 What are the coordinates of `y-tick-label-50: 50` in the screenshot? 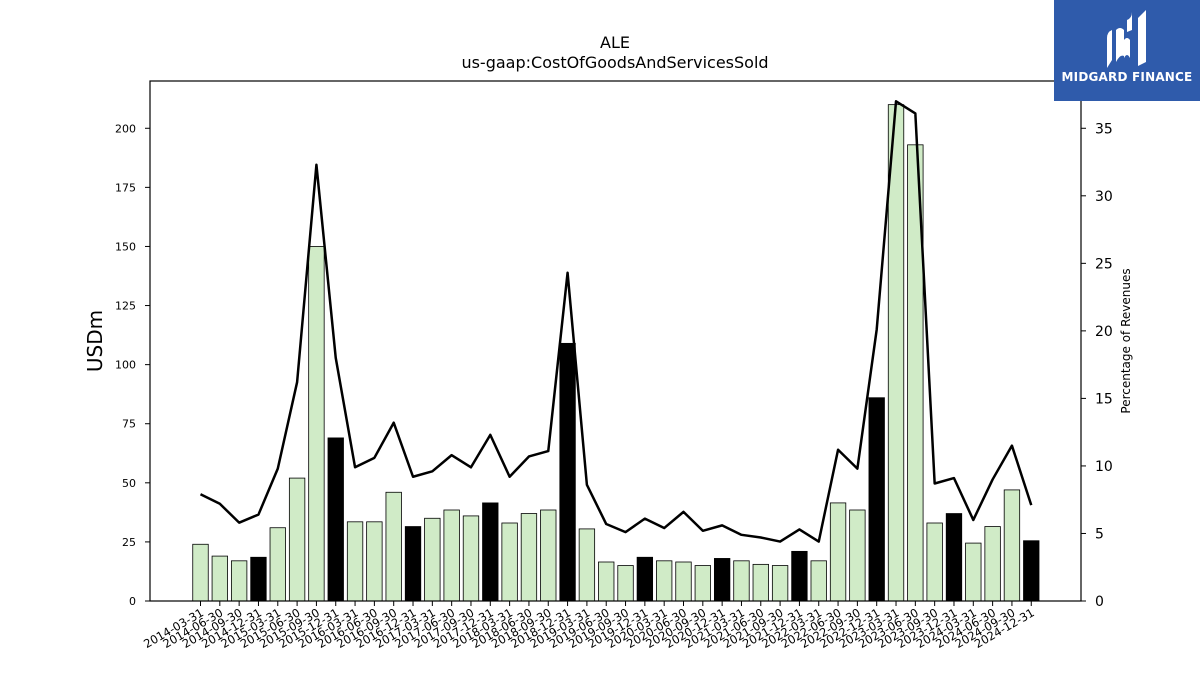 It's located at (129, 483).